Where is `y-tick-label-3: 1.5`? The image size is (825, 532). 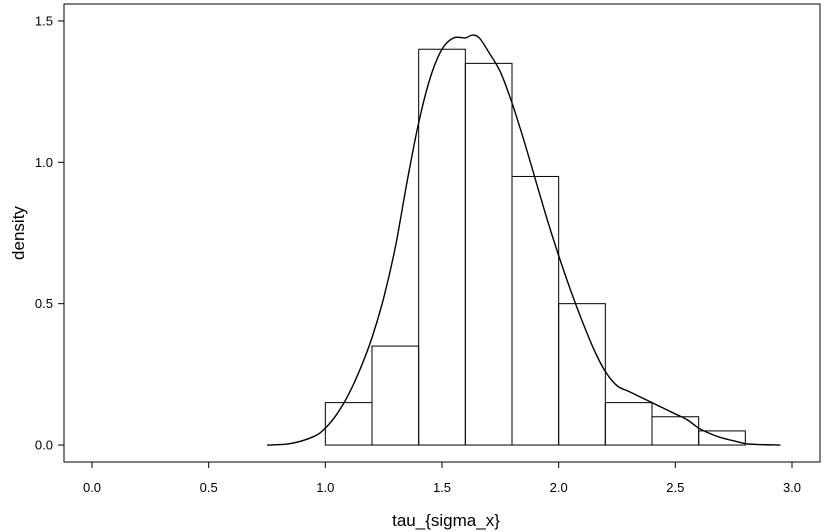
y-tick-label-3: 1.5 is located at coordinates (44, 20).